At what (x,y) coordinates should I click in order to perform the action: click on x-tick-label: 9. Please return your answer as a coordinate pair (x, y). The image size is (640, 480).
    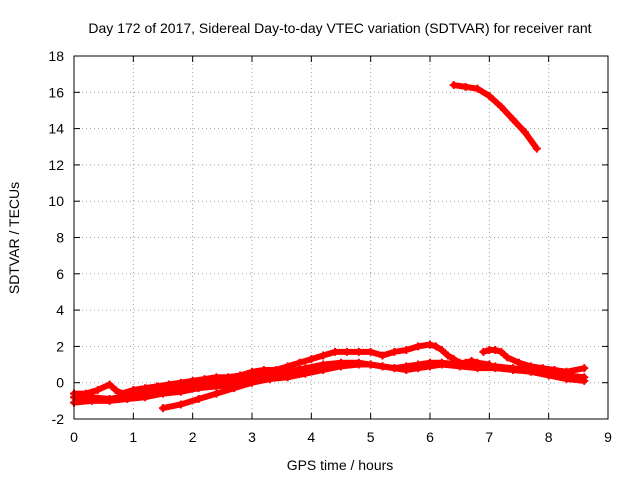
    Looking at the image, I should click on (608, 437).